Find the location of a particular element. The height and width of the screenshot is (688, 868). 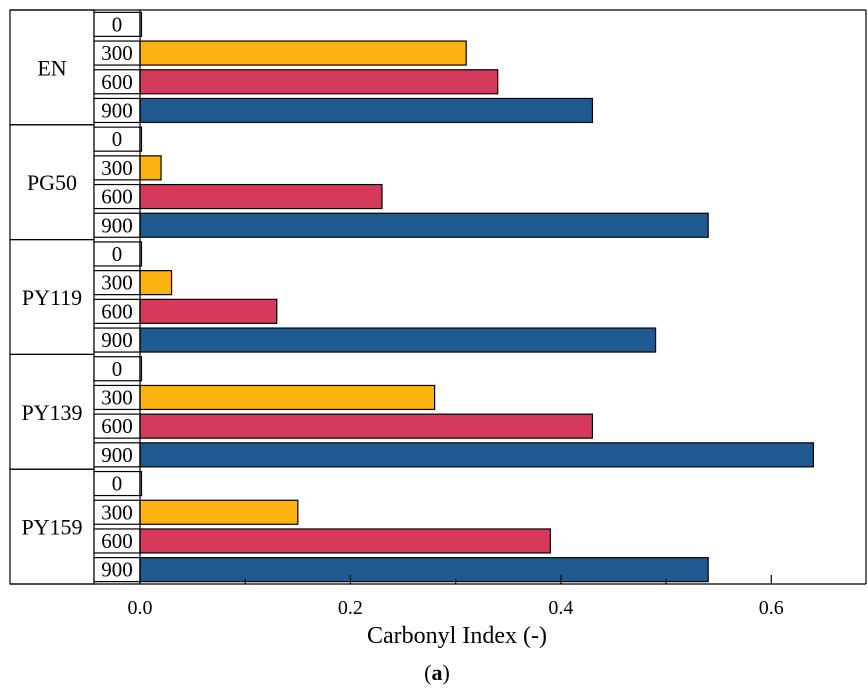

category-label-py159-900: 900 is located at coordinates (117, 570).